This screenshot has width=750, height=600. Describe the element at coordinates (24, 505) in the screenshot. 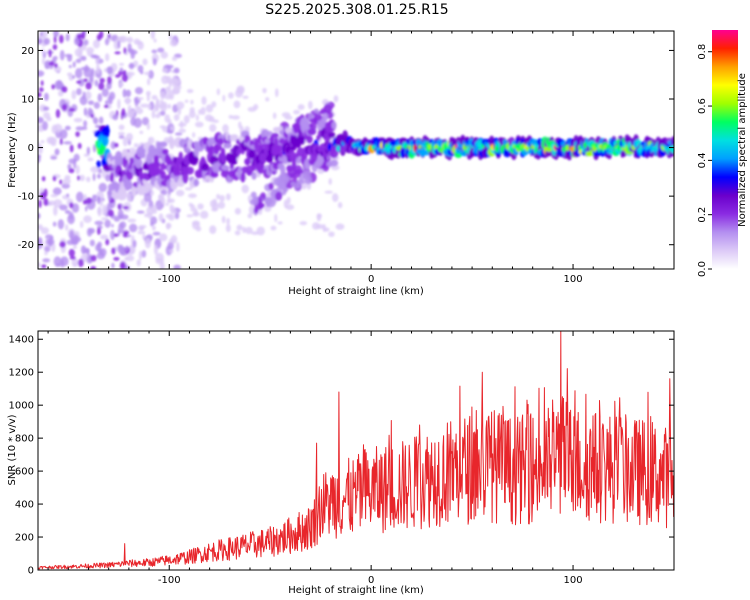

I see `snr-y-tick-label: 400` at that location.